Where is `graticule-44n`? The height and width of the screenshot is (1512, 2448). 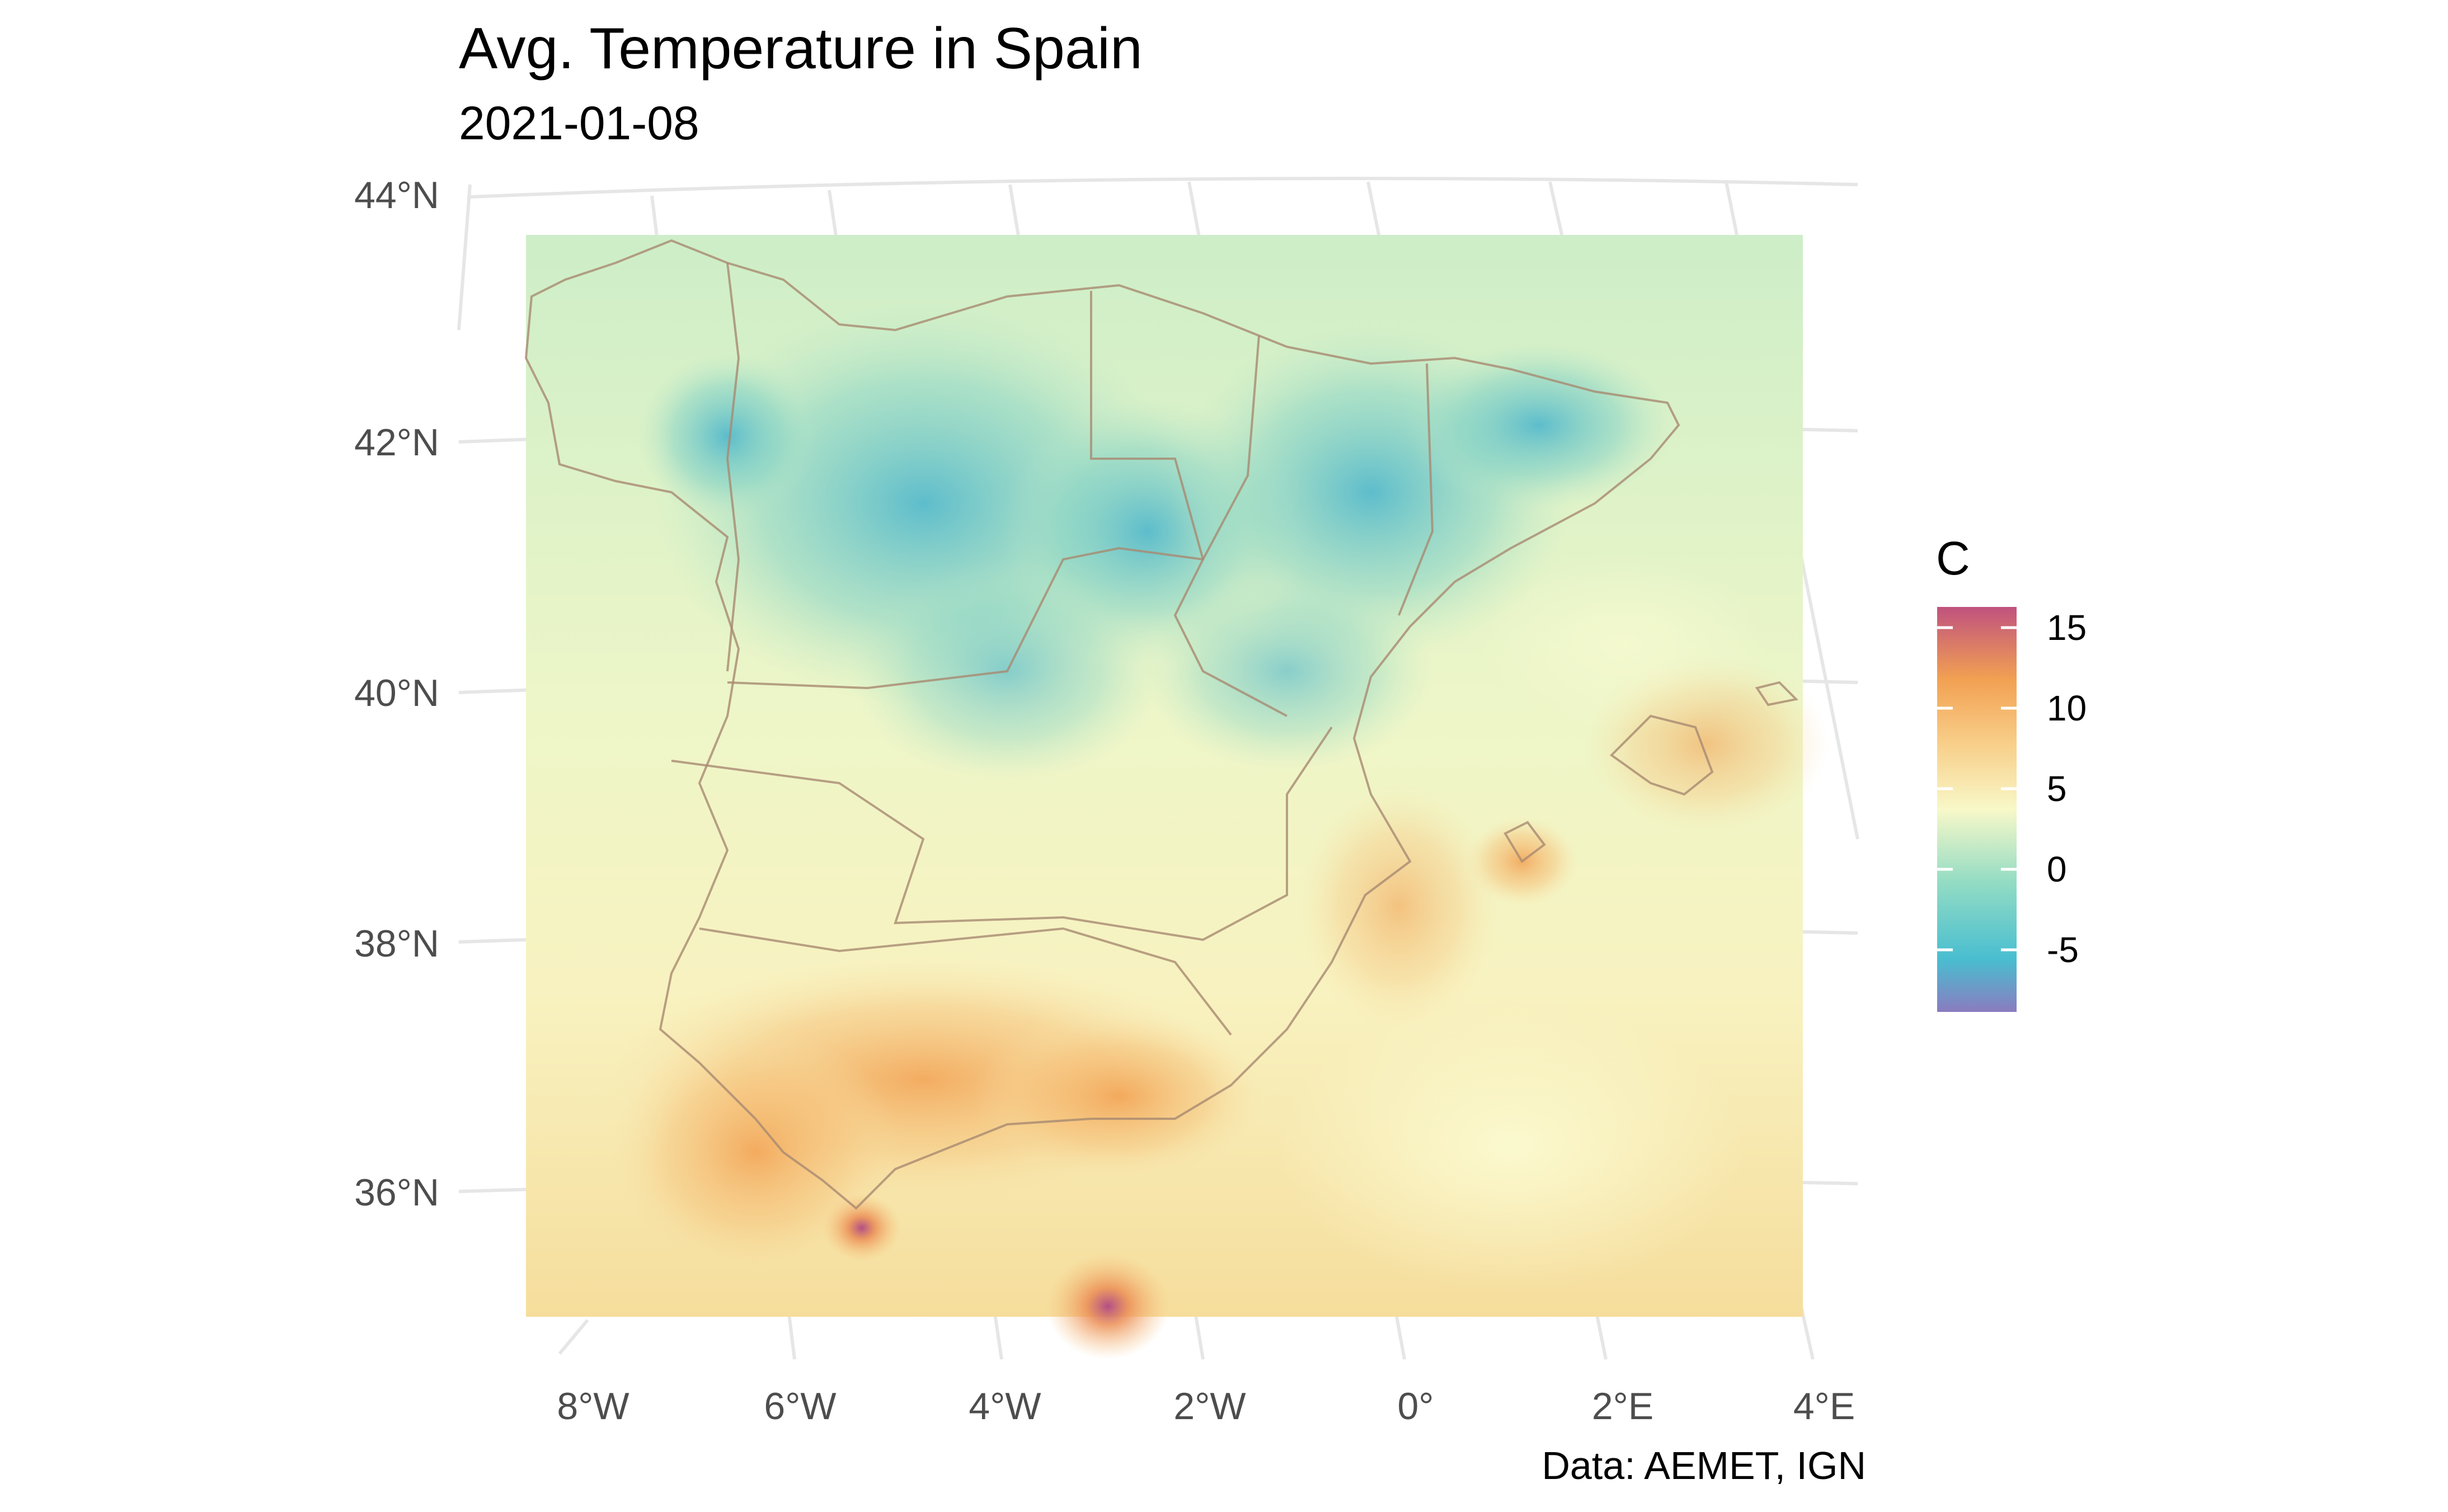 graticule-44n is located at coordinates (1163, 188).